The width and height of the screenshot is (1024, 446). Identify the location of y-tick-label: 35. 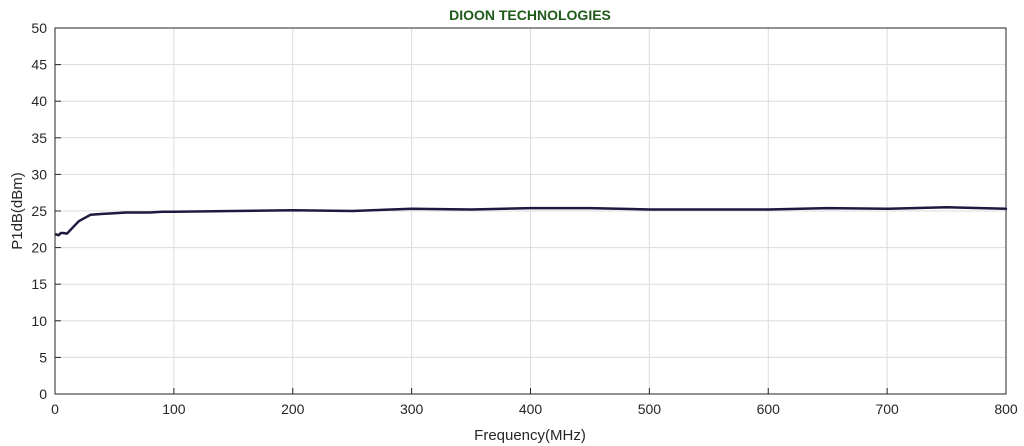
(39, 138).